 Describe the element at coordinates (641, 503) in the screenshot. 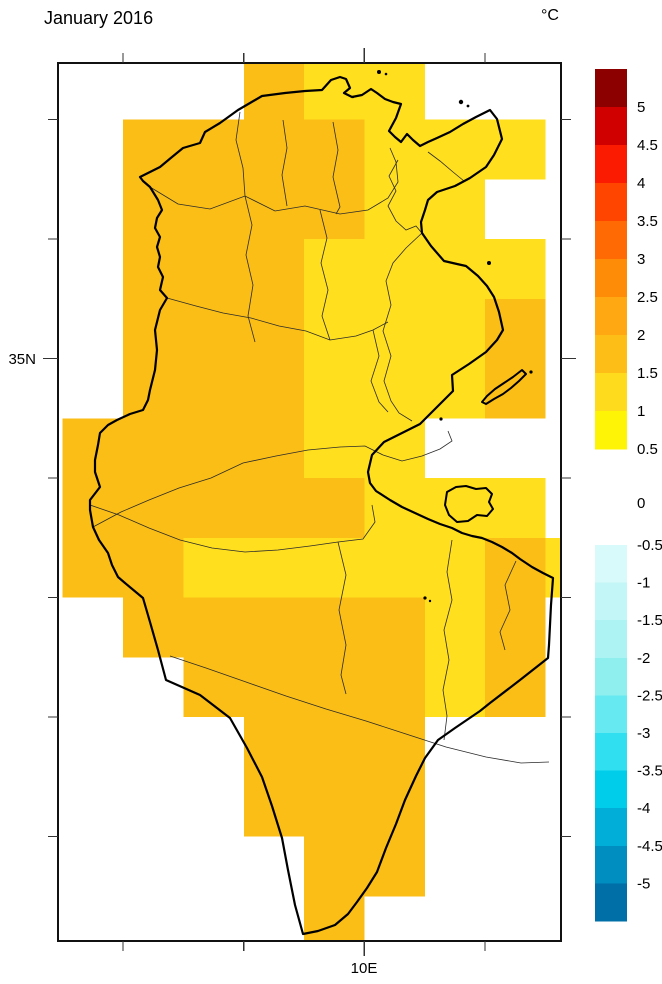

I see `colorbar-level-label: 0` at that location.